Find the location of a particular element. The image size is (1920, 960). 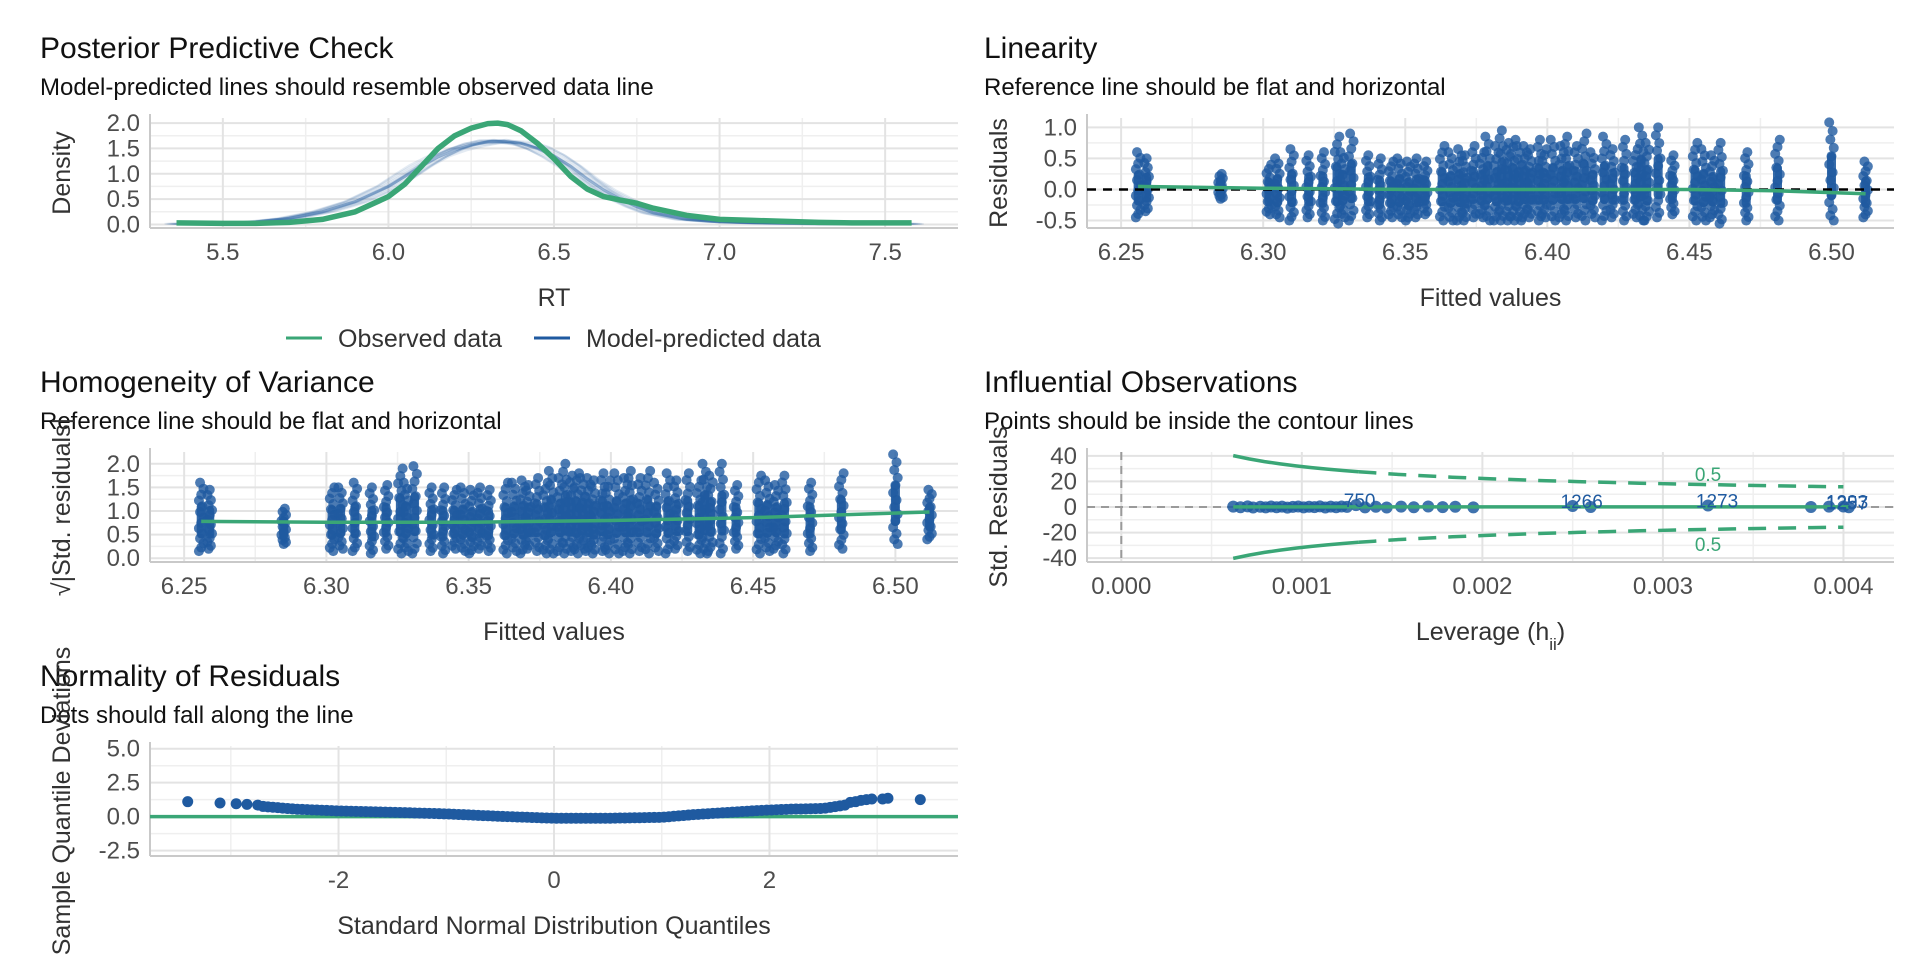

influential-contour-lower-dashed is located at coordinates (1601, 535).